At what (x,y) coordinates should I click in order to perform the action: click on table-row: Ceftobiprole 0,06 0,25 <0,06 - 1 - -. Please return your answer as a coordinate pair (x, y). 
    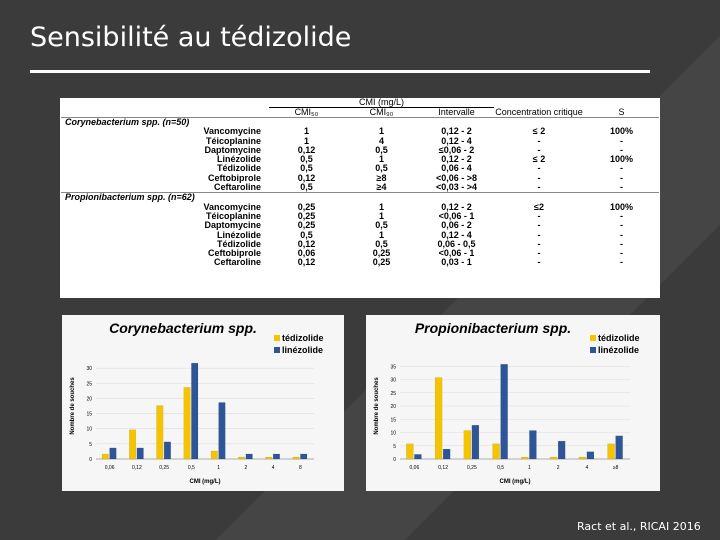
    Looking at the image, I should click on (360, 253).